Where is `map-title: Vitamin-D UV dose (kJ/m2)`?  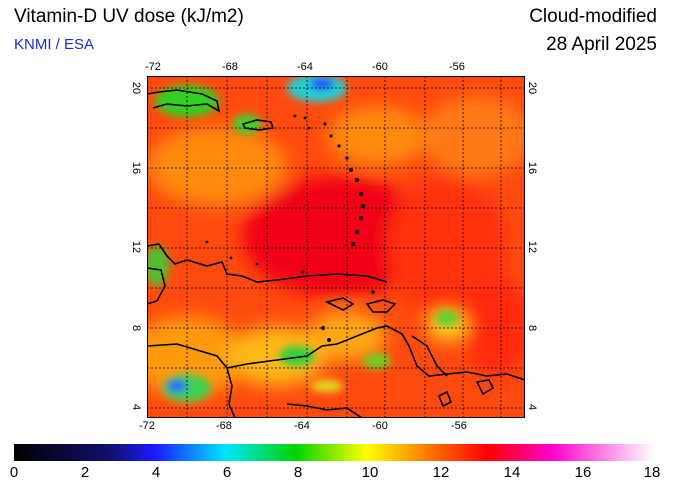
map-title: Vitamin-D UV dose (kJ/m2) is located at coordinates (129, 16).